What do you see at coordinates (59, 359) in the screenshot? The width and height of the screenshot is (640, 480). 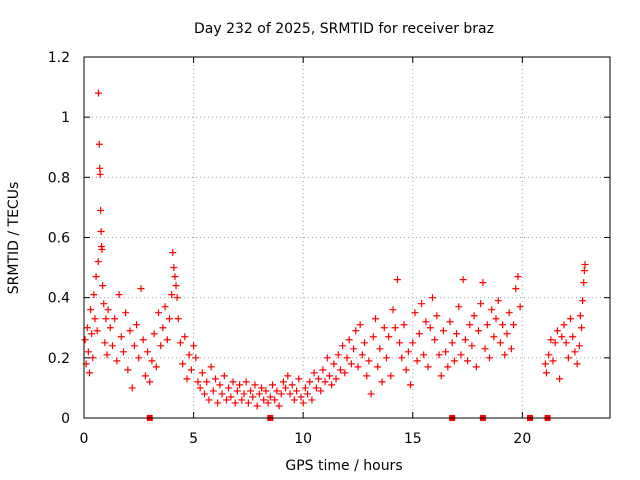 I see `y-tick-label: 0.2` at bounding box center [59, 359].